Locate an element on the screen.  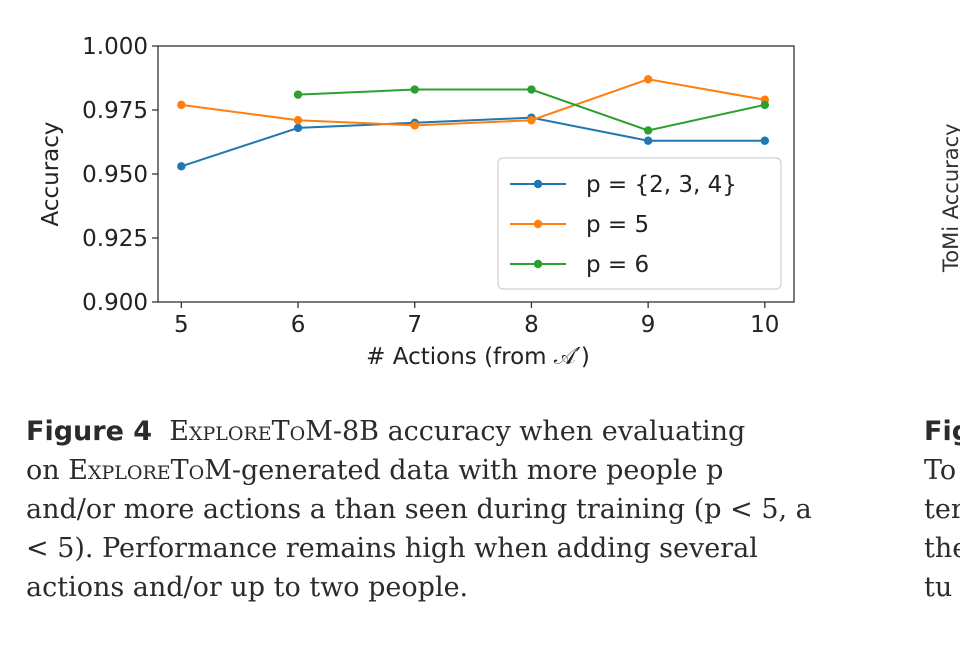
x-axis-label: # Actions (from 𝒜′) is located at coordinates (478, 357).